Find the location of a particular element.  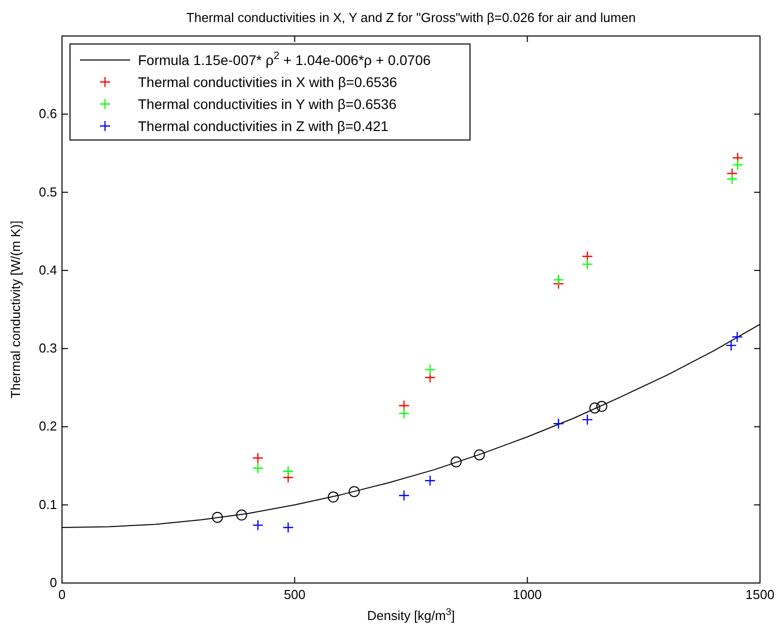

legend-label: Thermal conductivities in X with β=0.6536 is located at coordinates (268, 82).